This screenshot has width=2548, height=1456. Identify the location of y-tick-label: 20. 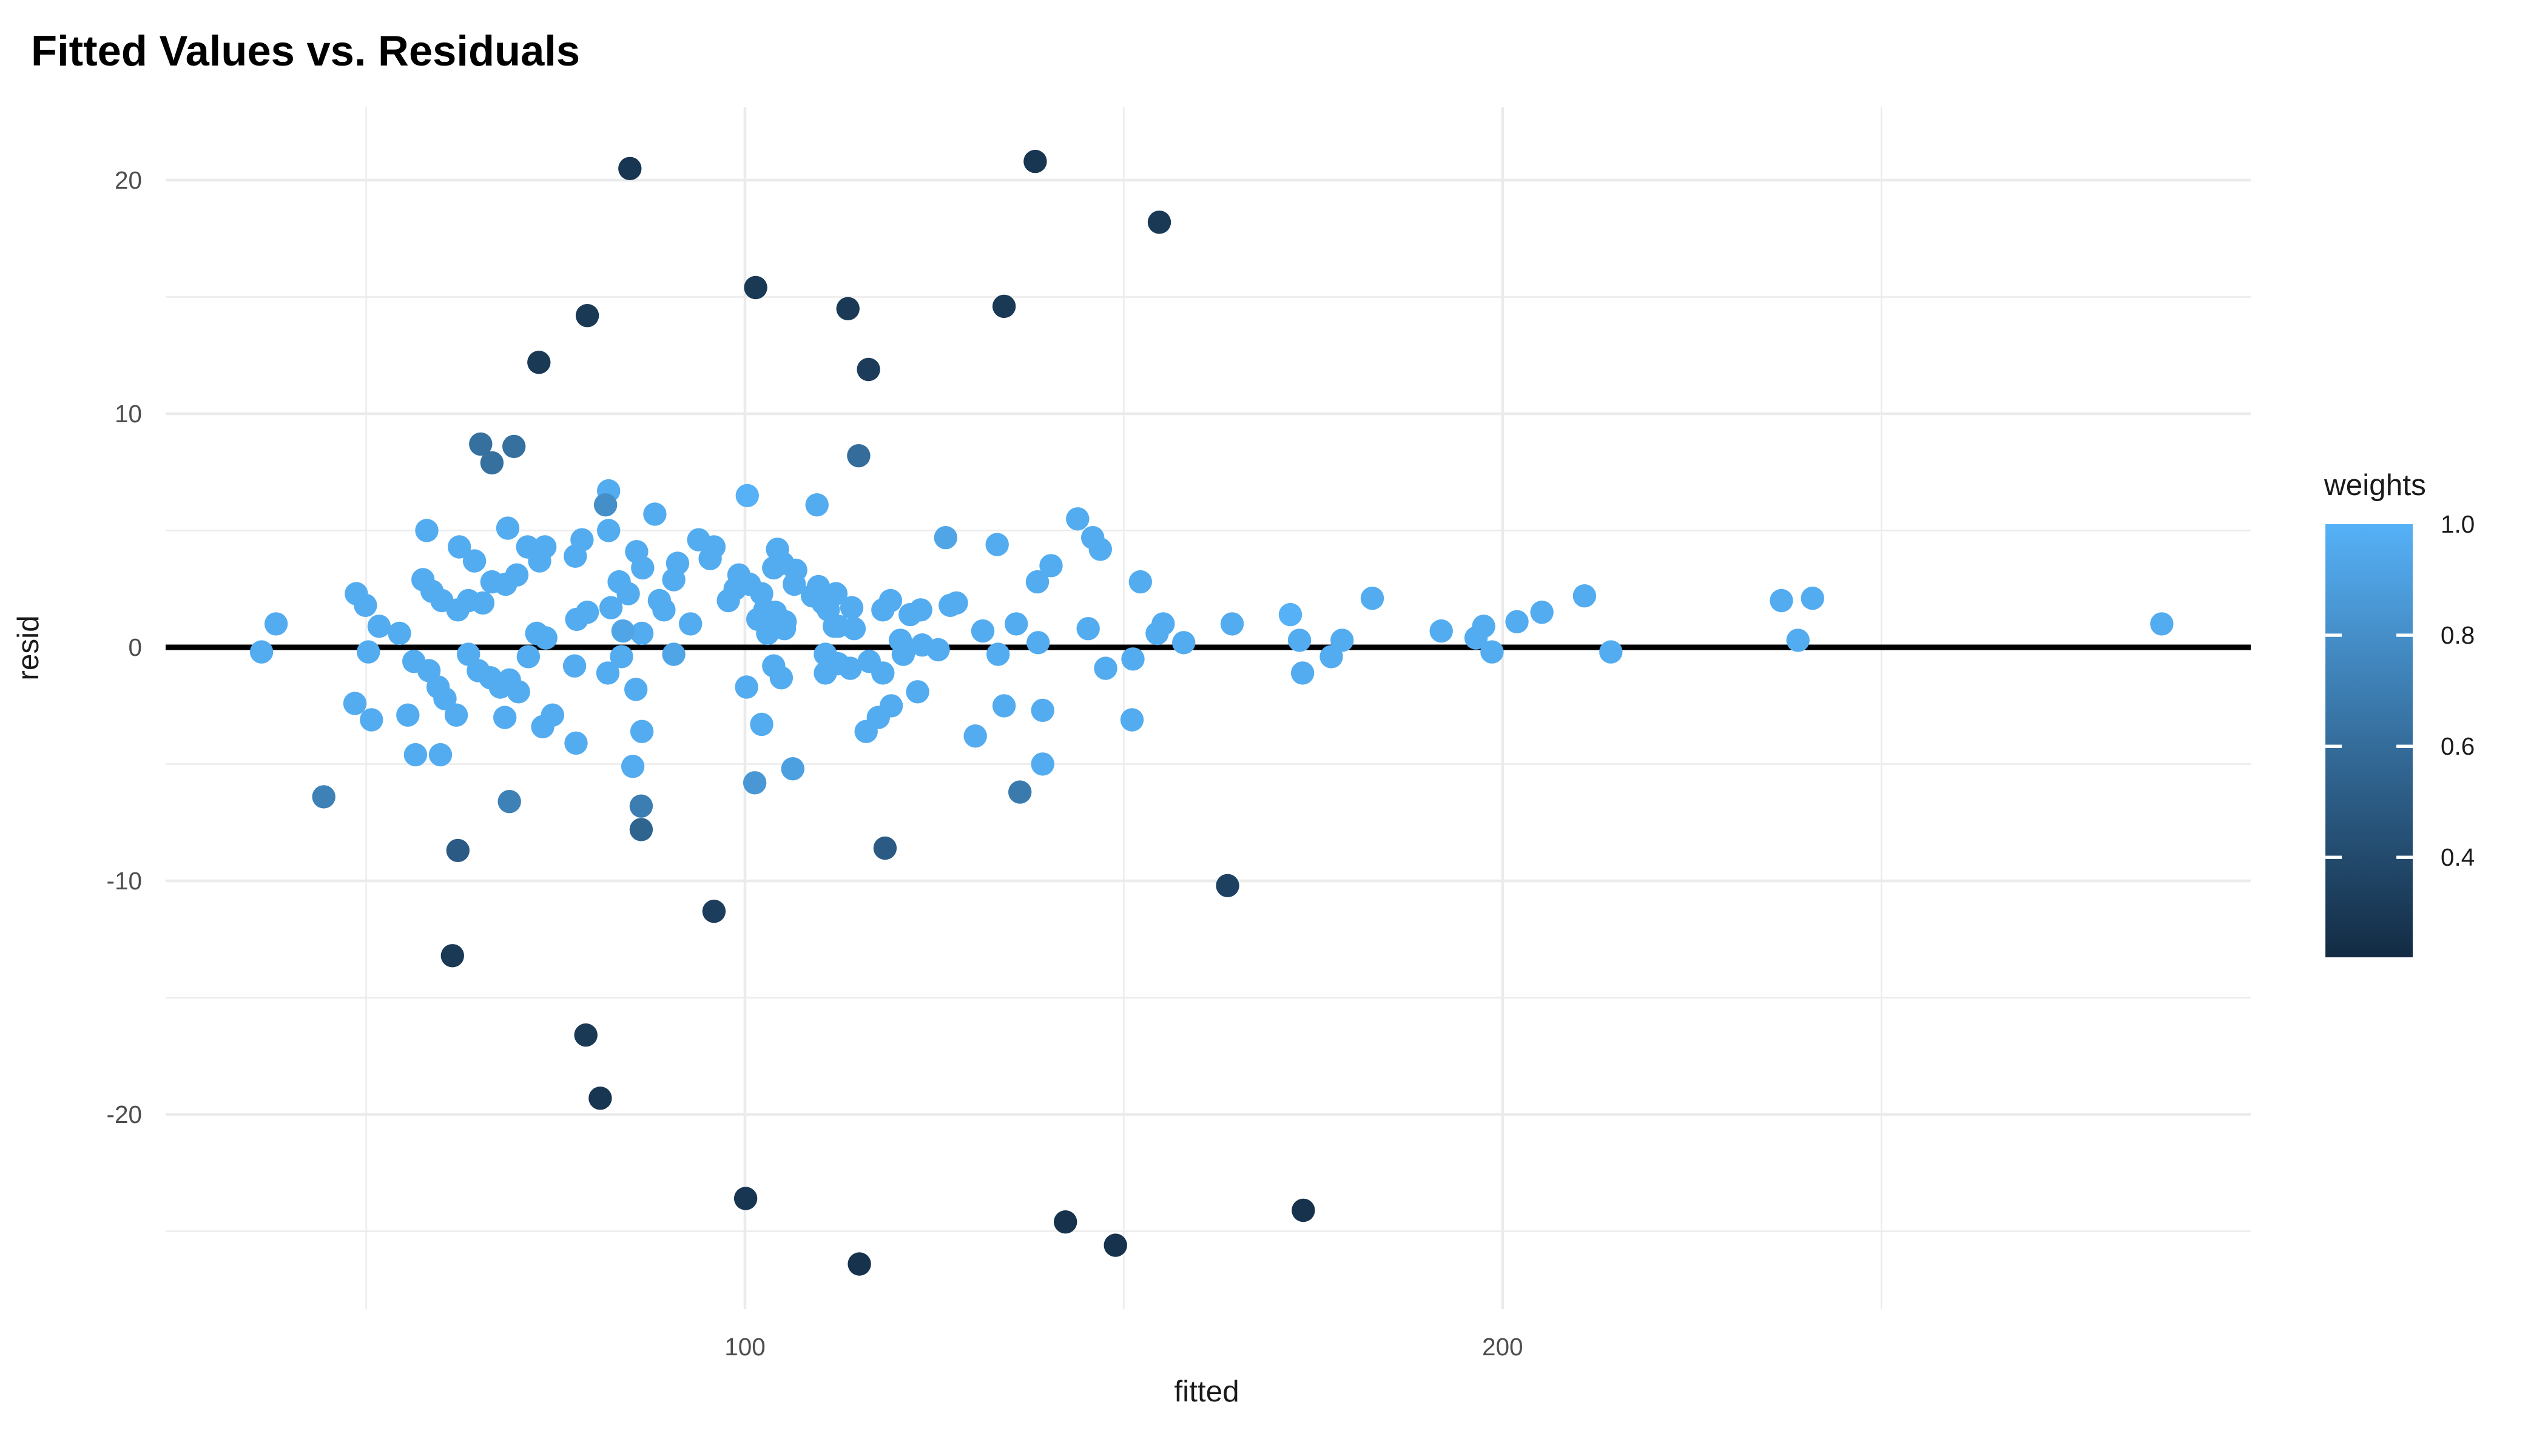
(128, 180).